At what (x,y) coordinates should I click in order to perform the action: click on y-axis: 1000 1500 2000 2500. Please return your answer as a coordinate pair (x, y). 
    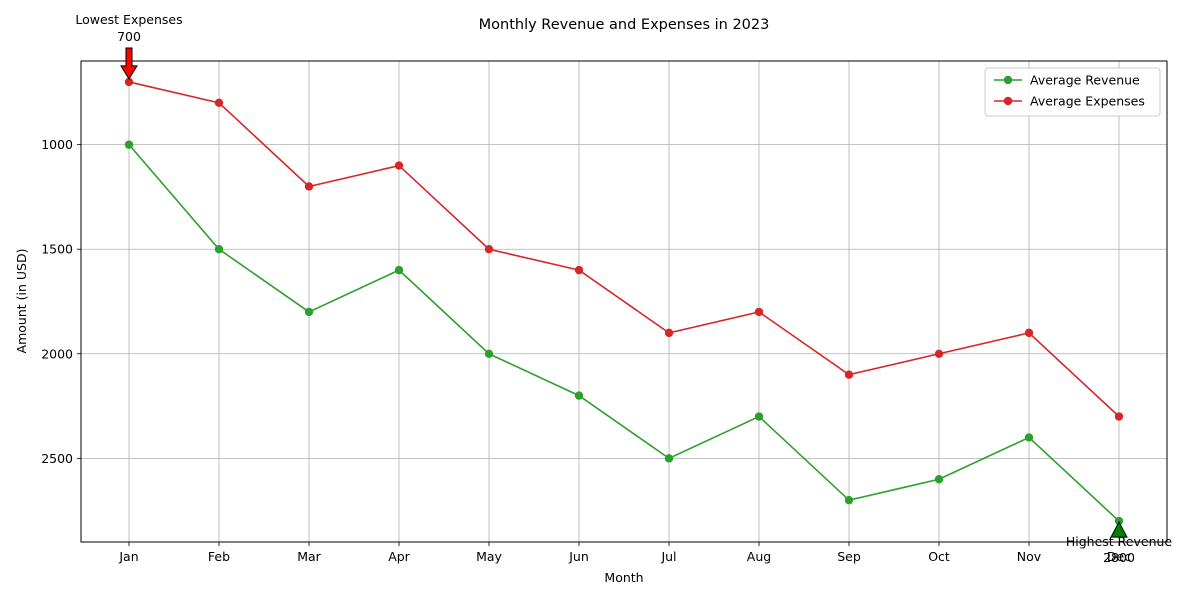
    Looking at the image, I should click on (61, 301).